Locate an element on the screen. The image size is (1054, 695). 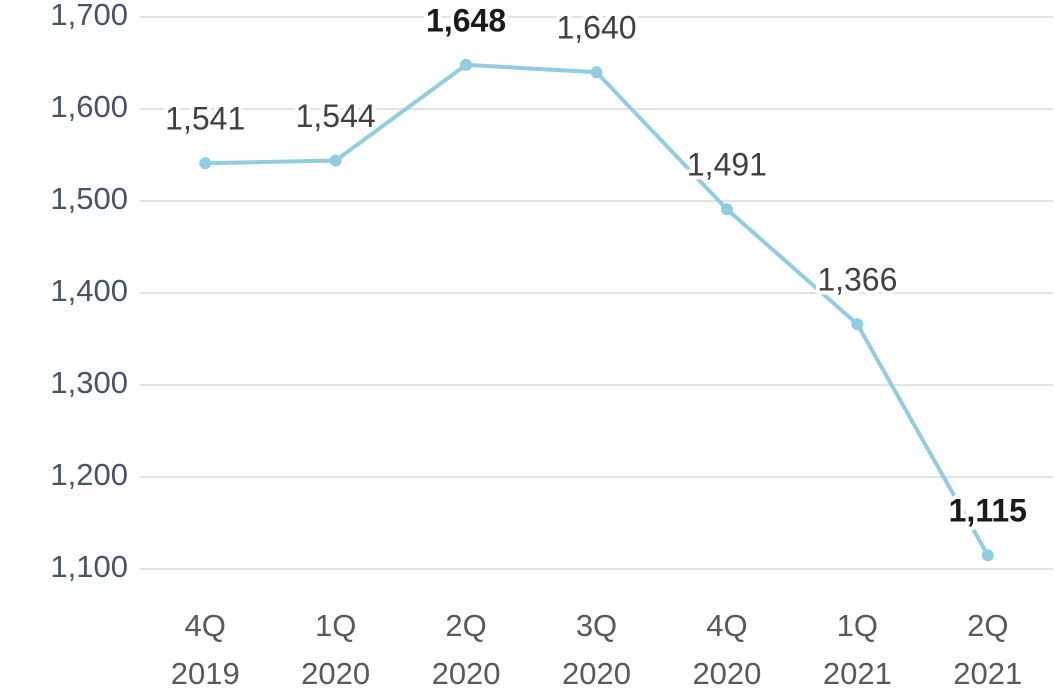
y-tick-label: 1,300 is located at coordinates (89, 382).